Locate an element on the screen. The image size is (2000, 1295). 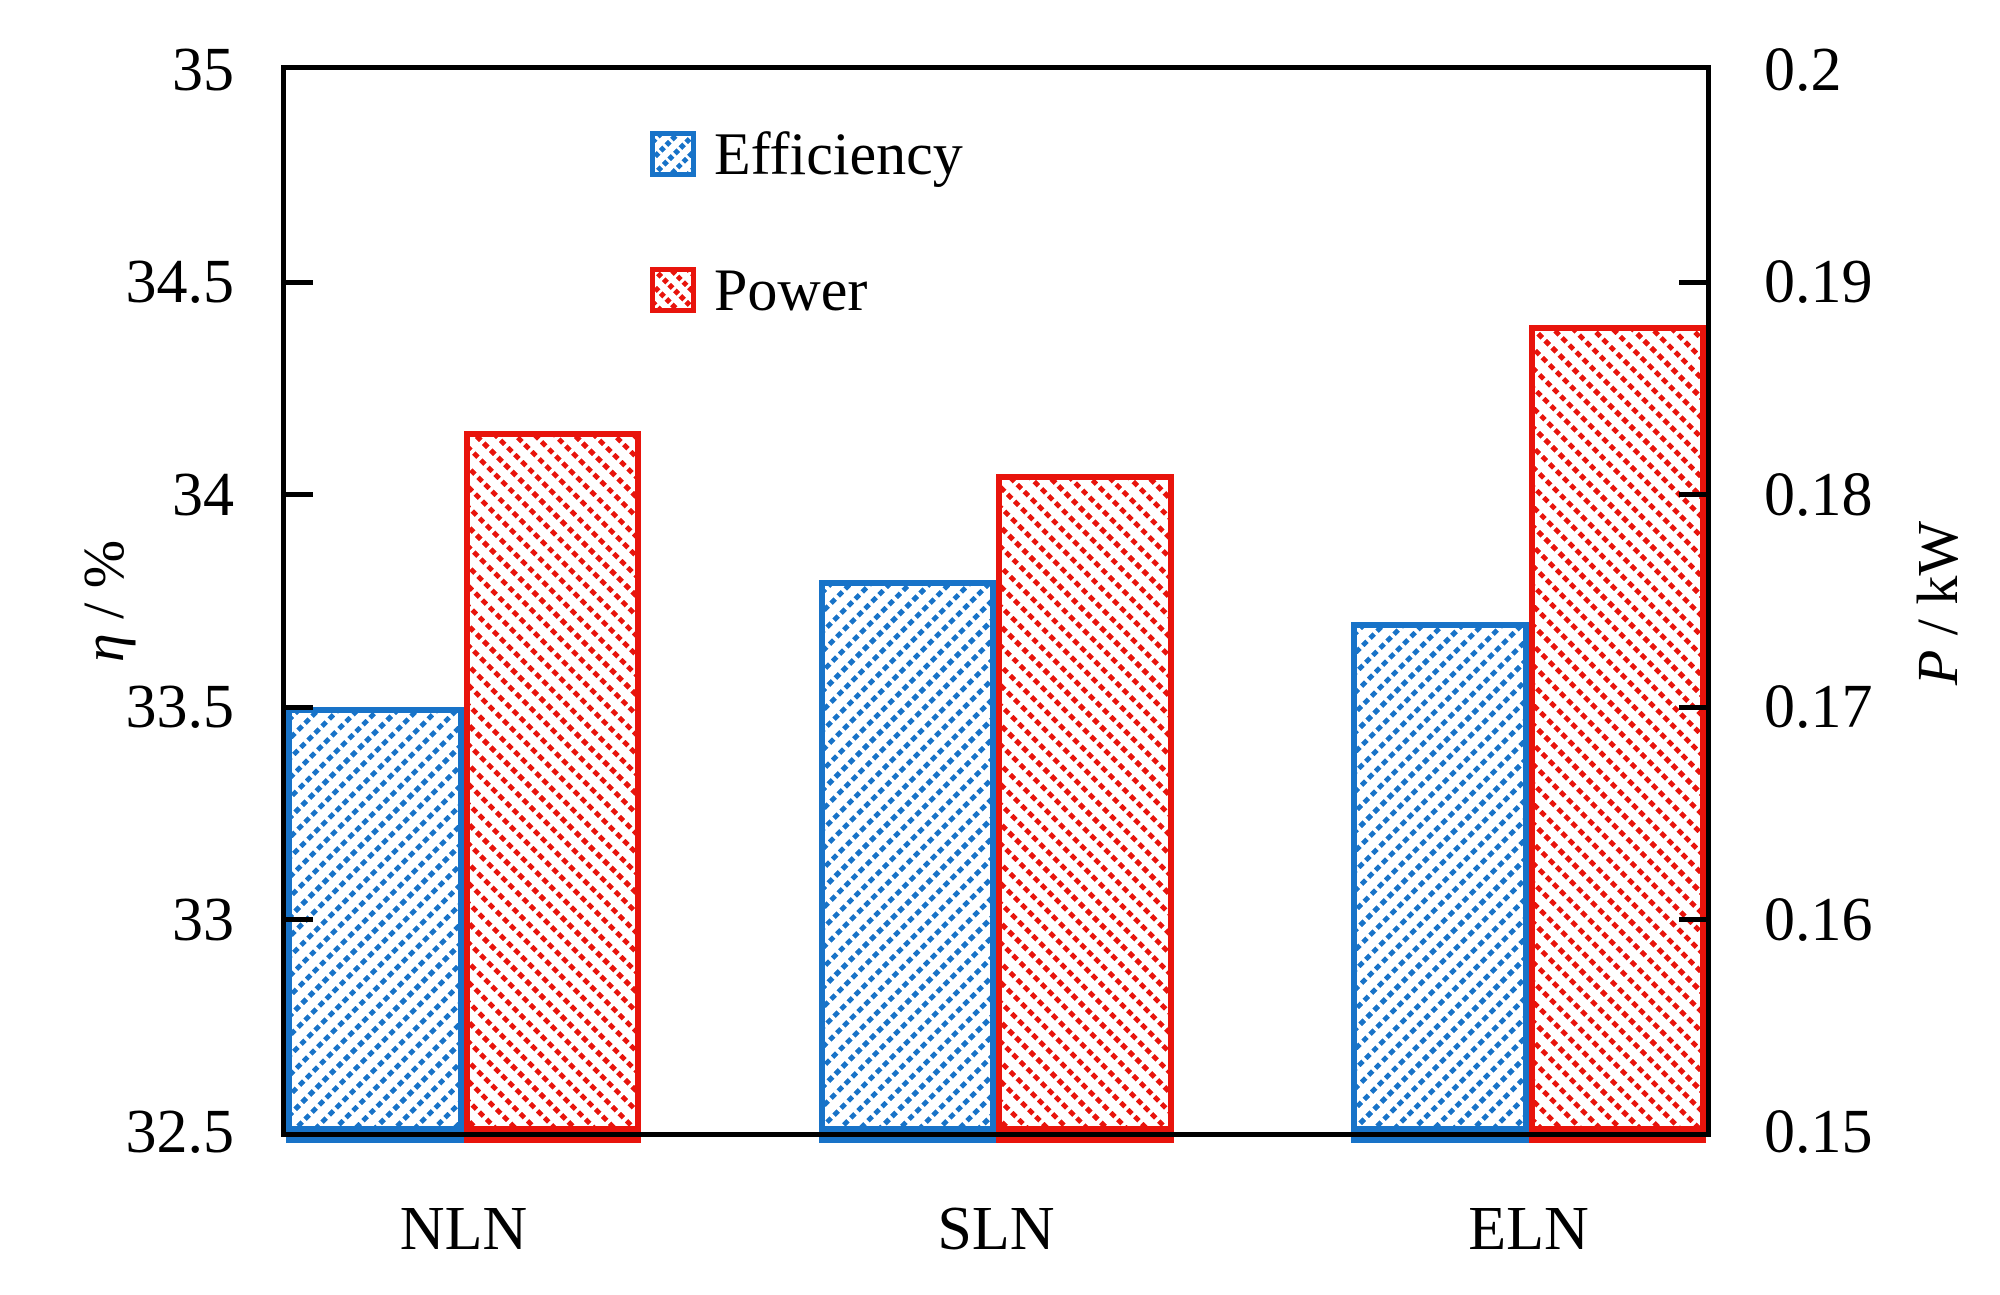
tick-label-left: 33.5 is located at coordinates (180, 707).